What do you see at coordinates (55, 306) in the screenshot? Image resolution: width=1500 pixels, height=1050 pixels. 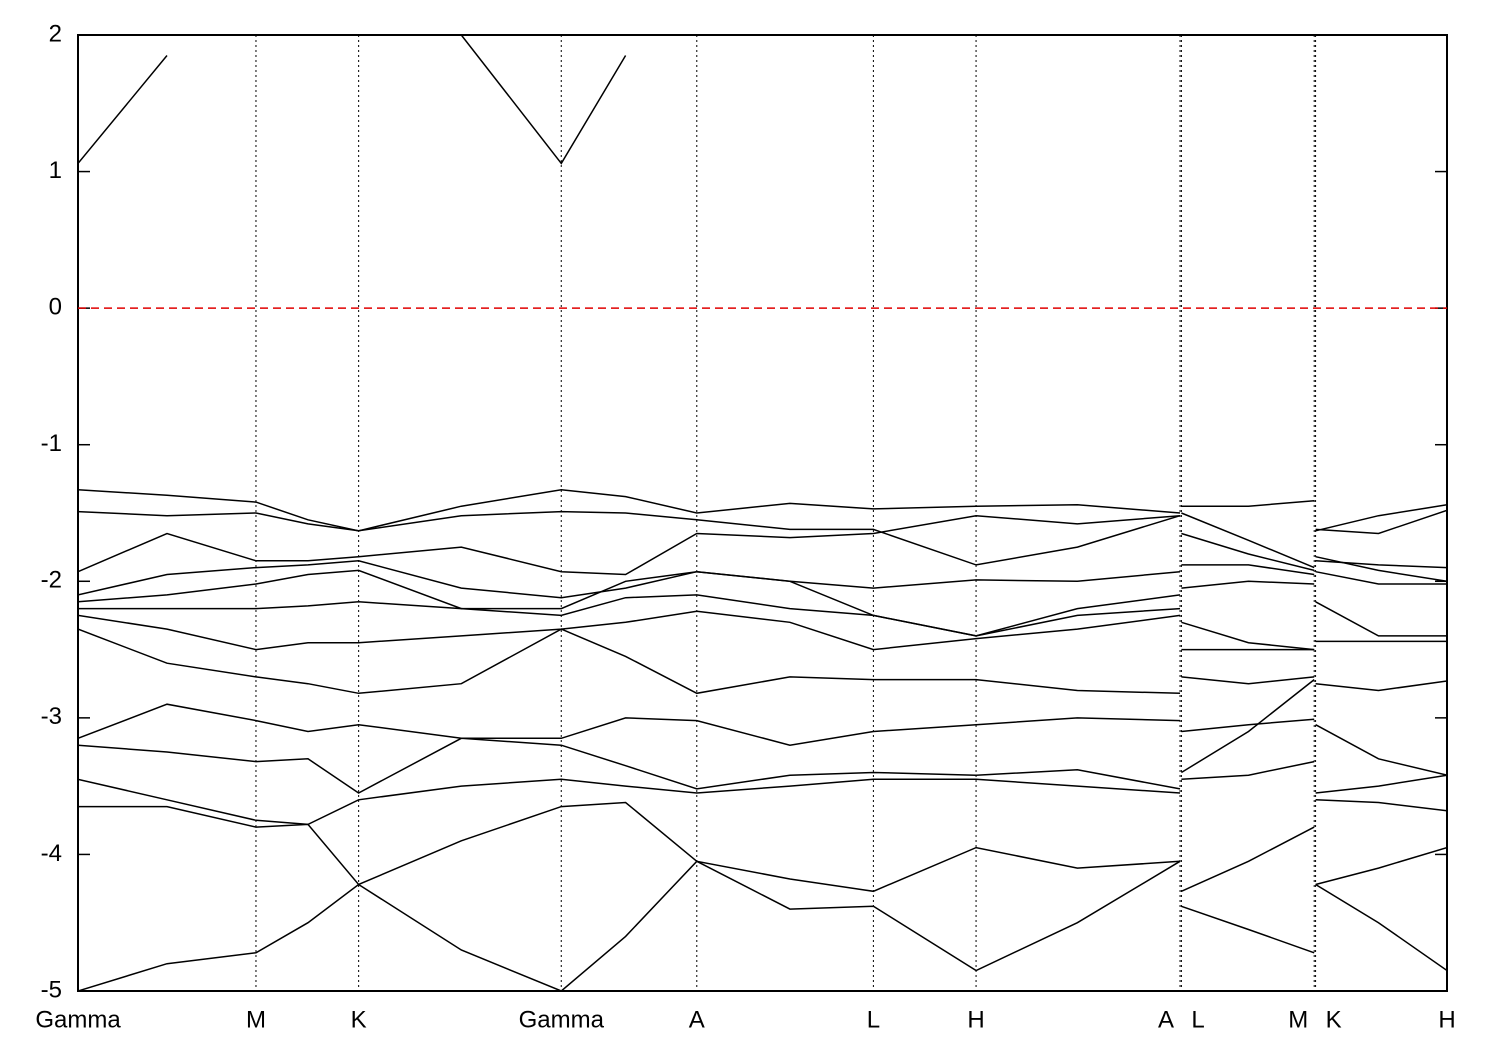 I see `y-tick-label: 0` at bounding box center [55, 306].